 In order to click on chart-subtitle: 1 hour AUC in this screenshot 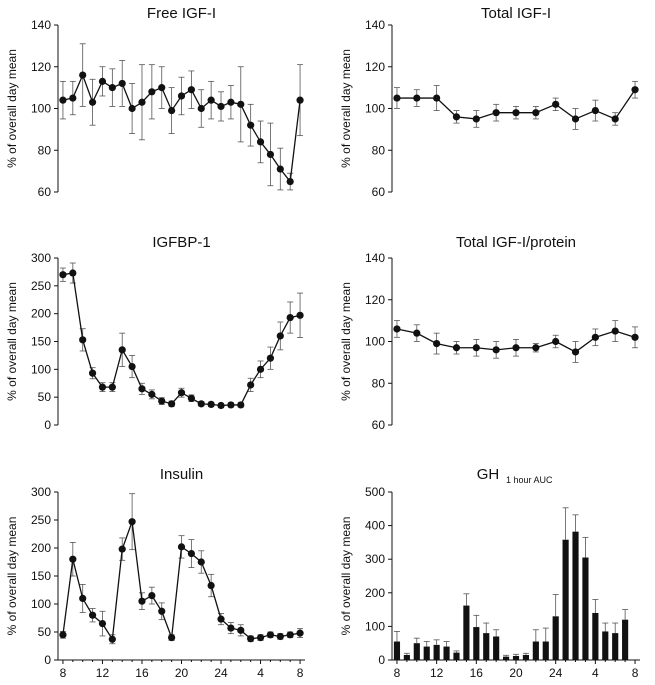, I will do `click(529, 480)`.